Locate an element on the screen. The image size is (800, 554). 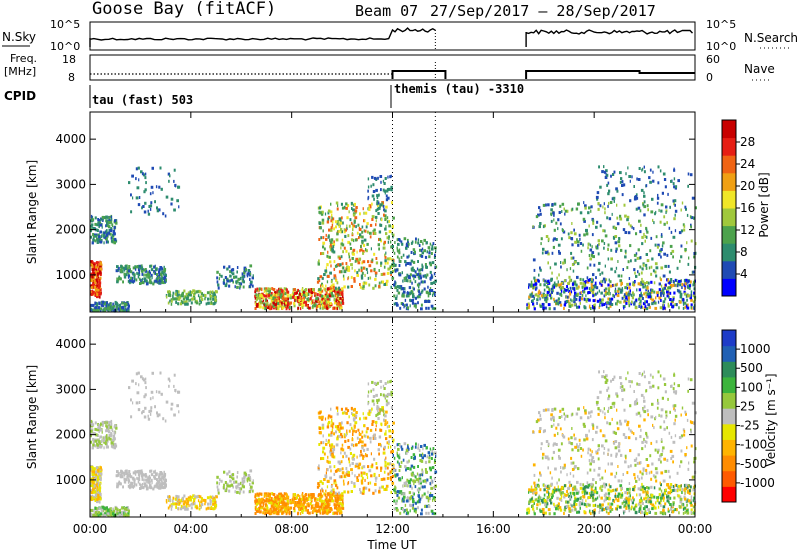
freq-tick-high: 18 is located at coordinates (69, 59).